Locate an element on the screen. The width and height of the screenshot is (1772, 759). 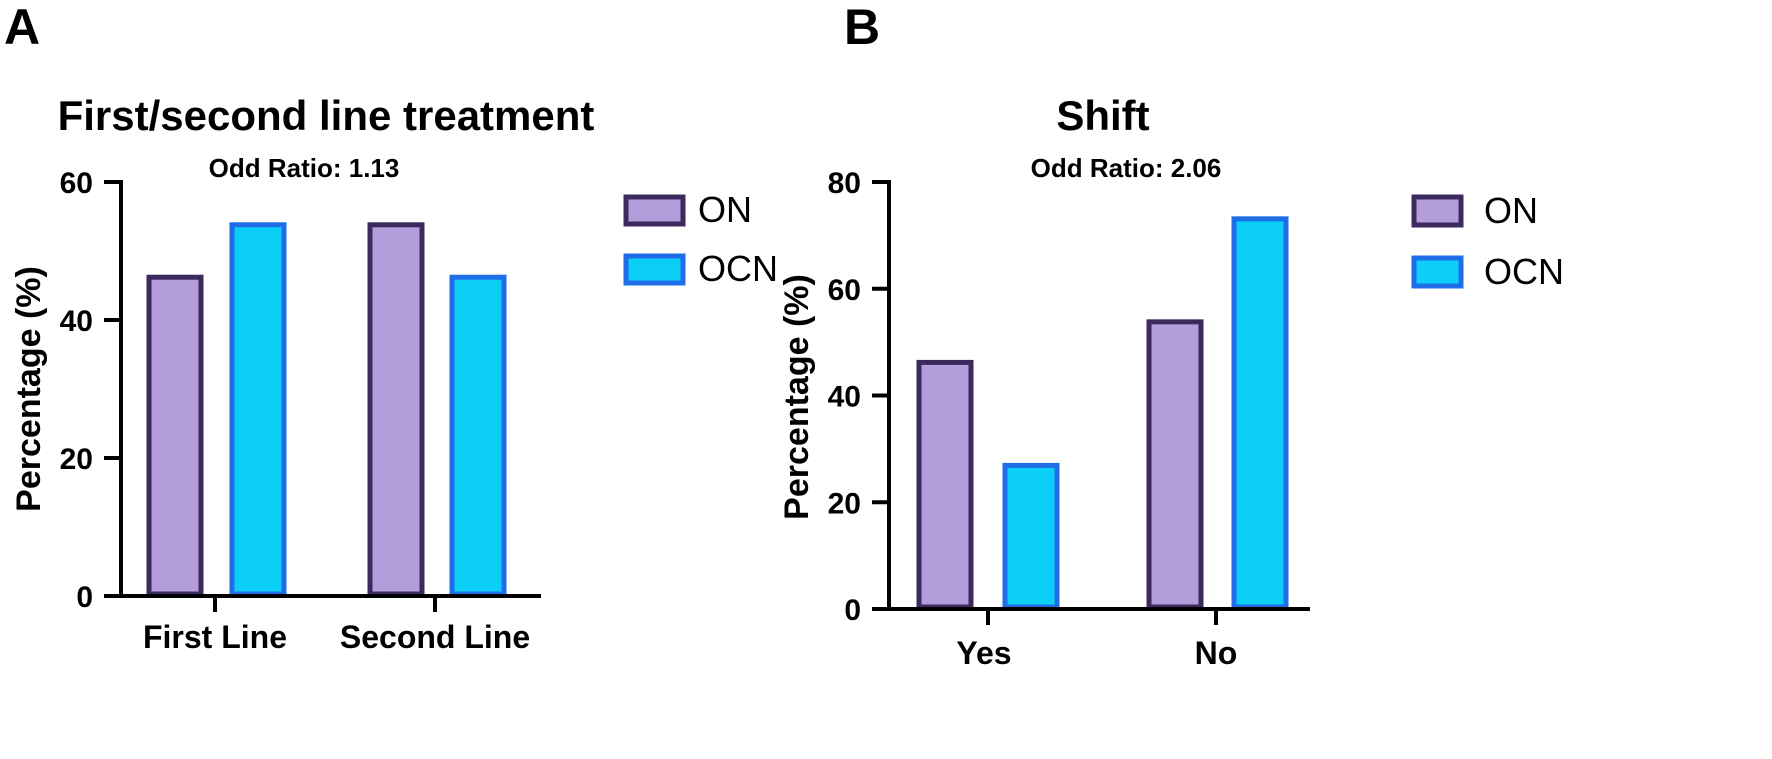
bars-a is located at coordinates (326, 409).